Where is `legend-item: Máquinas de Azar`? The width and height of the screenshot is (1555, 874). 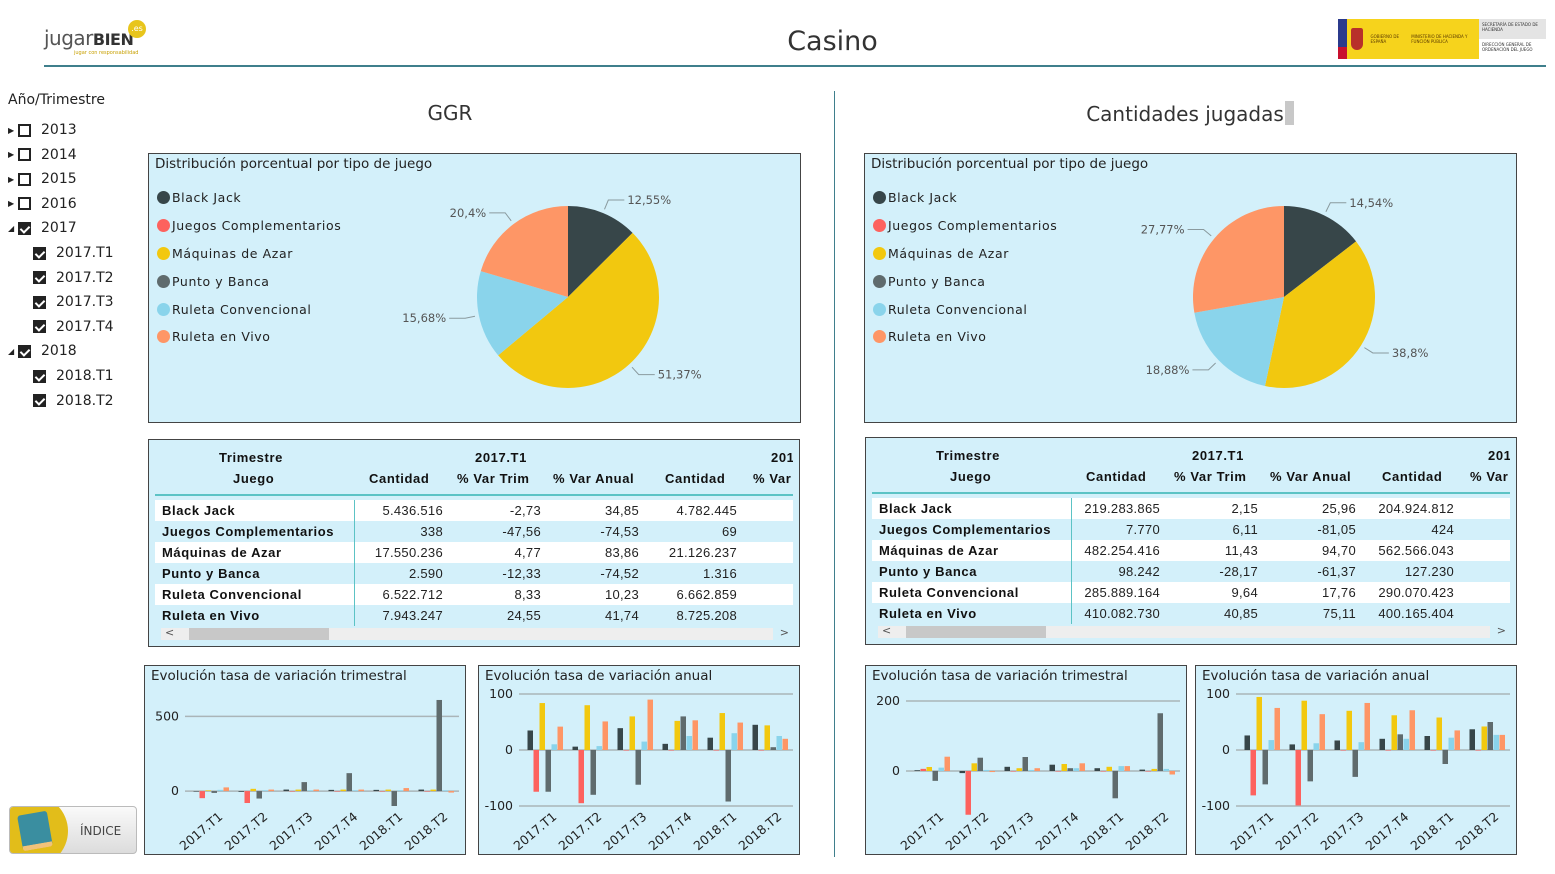
legend-item: Máquinas de Azar is located at coordinates (965, 254).